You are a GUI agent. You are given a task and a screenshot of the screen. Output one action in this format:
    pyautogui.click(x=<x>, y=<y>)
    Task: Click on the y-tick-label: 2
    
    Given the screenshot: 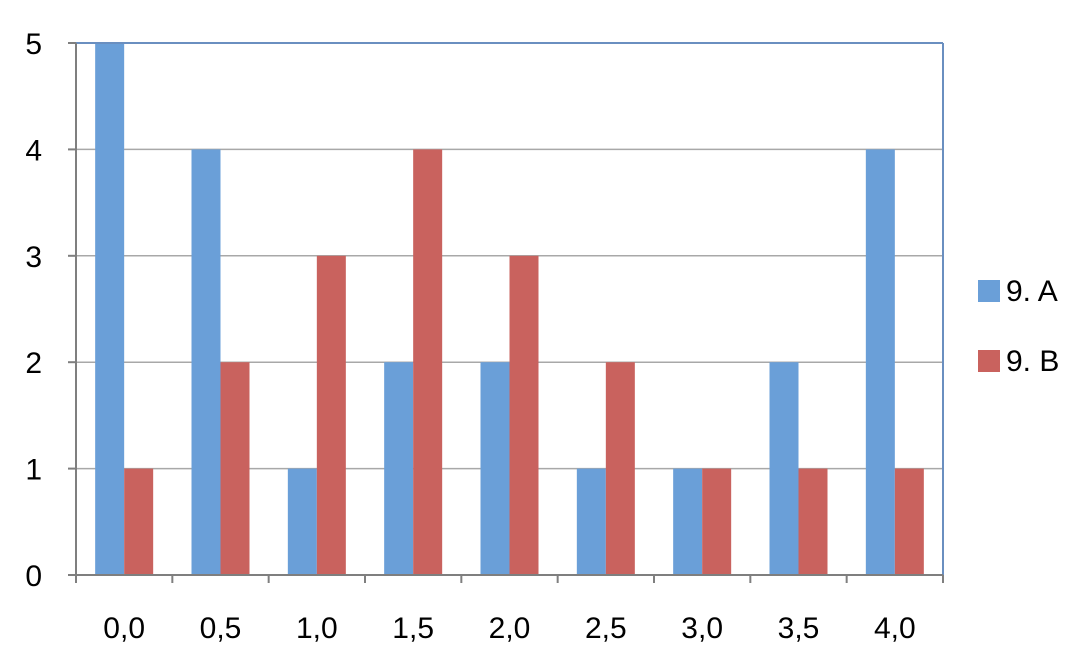 What is the action you would take?
    pyautogui.click(x=33, y=363)
    